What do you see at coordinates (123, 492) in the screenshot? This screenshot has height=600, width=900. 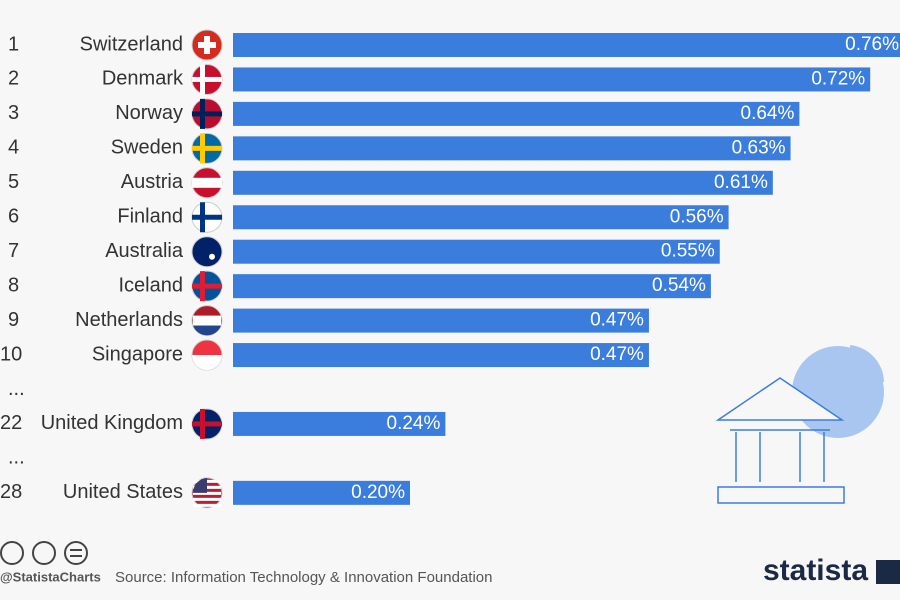 I see `category-label: United States` at bounding box center [123, 492].